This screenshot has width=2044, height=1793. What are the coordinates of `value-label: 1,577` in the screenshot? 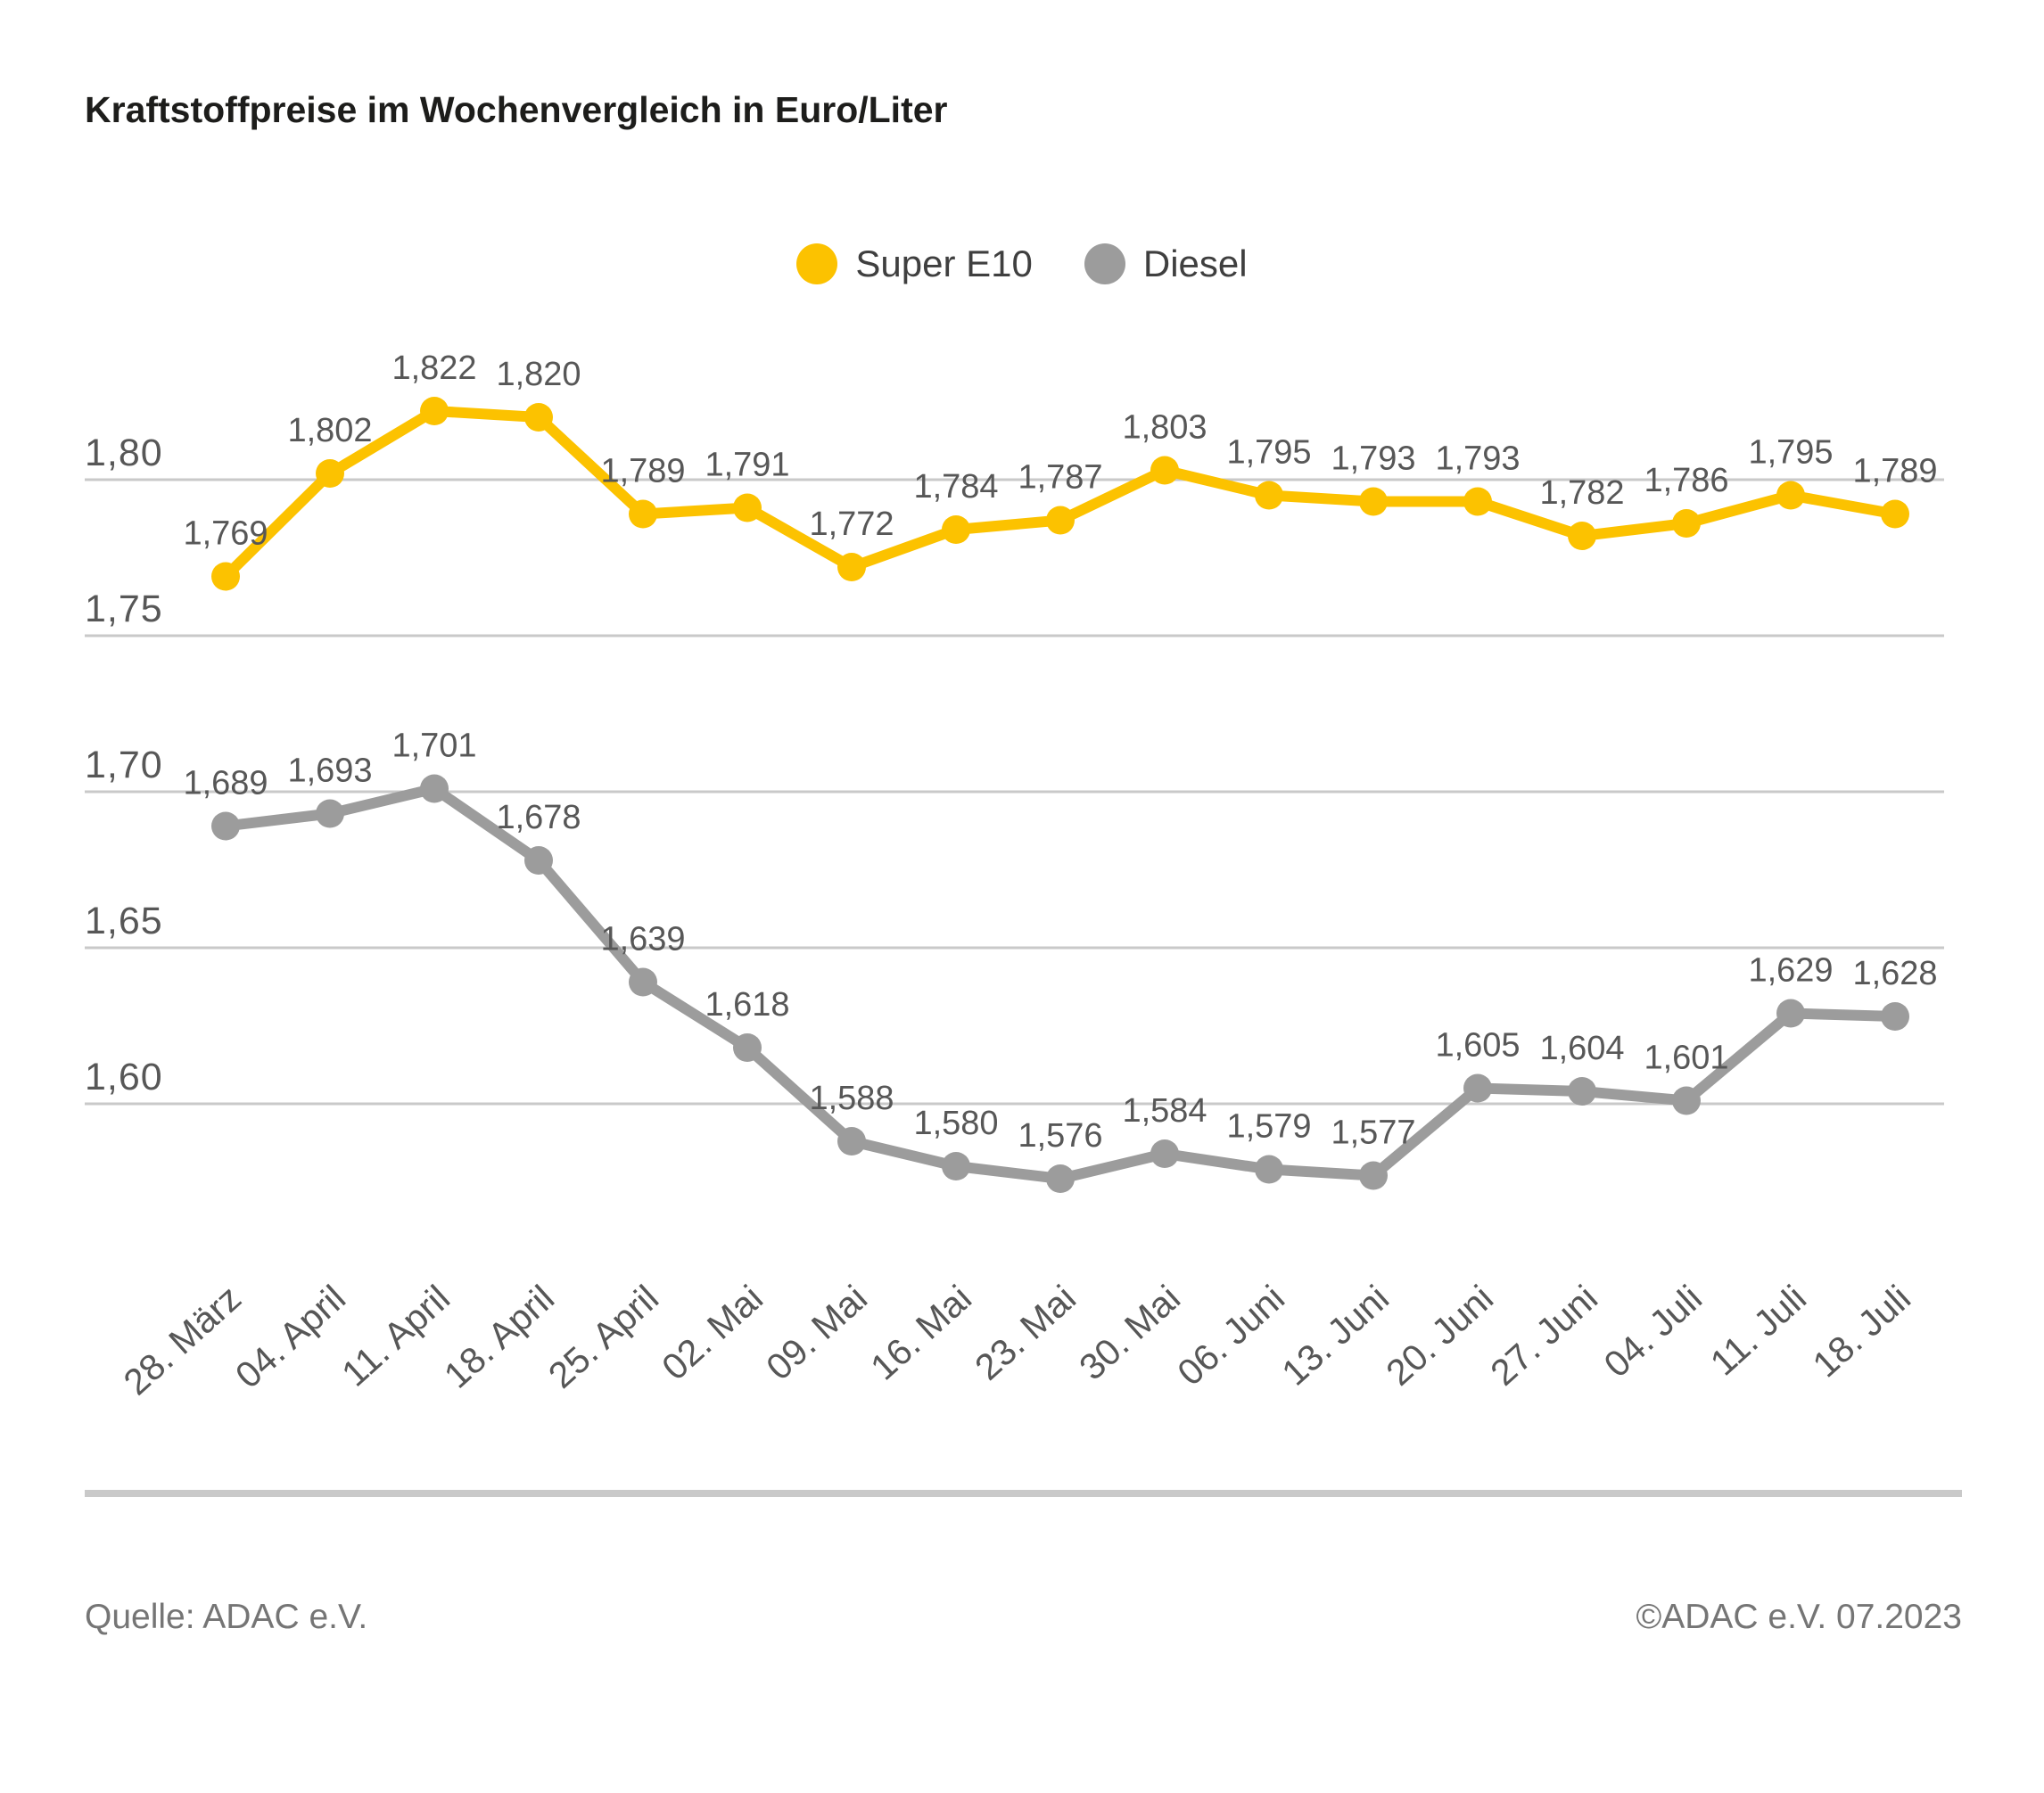 It's located at (1373, 1133).